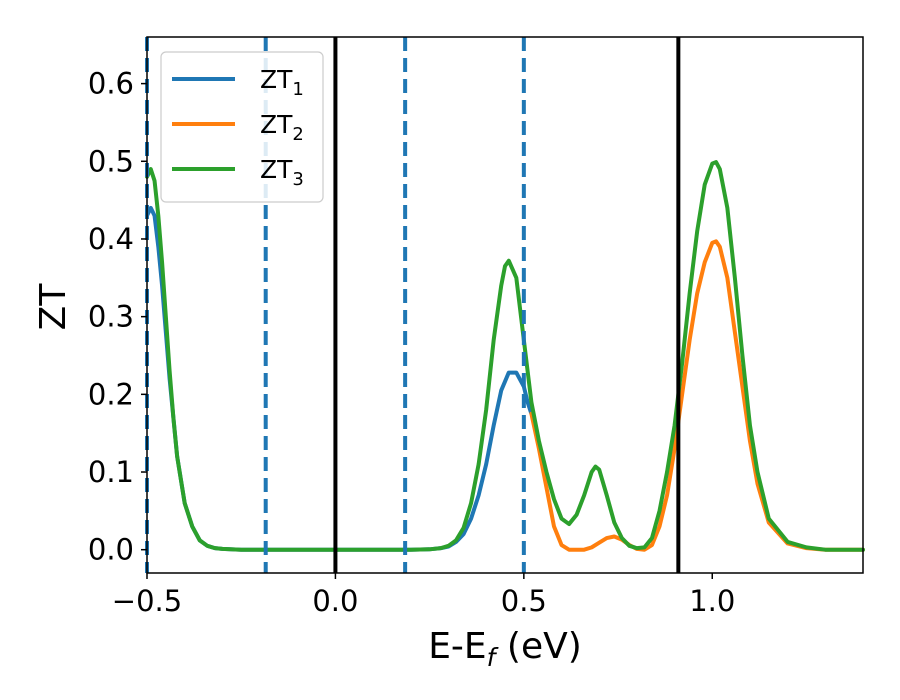 The image size is (900, 700). I want to click on x-tick-label: 0.0, so click(335, 601).